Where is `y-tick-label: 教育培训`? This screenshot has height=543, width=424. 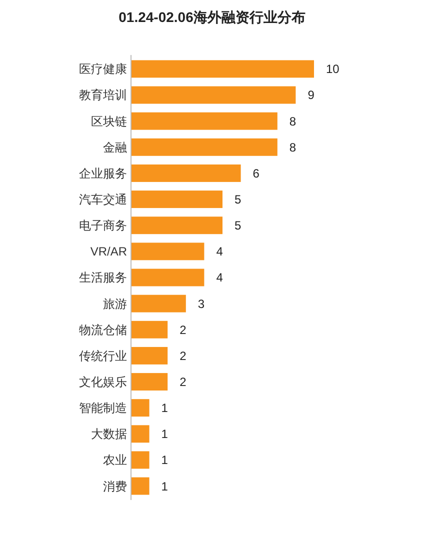
y-tick-label: 教育培训 is located at coordinates (103, 95).